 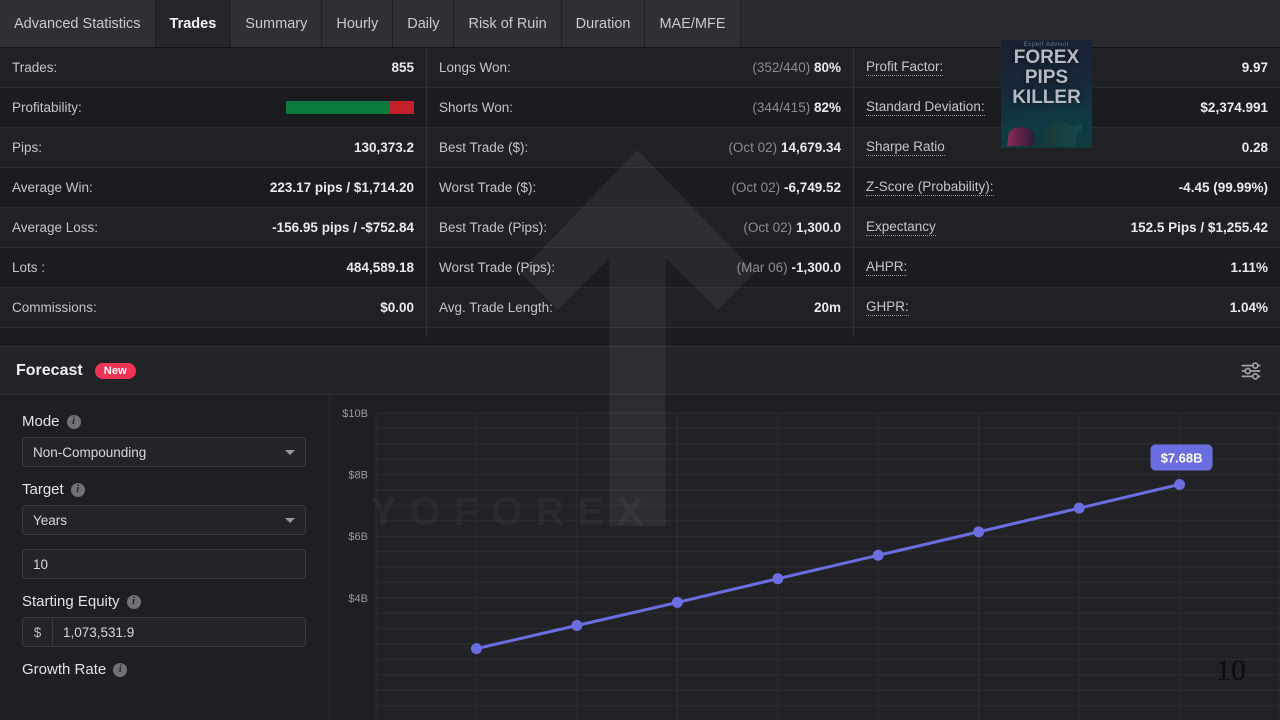 I want to click on stat-label: Longs Won:, so click(x=475, y=67).